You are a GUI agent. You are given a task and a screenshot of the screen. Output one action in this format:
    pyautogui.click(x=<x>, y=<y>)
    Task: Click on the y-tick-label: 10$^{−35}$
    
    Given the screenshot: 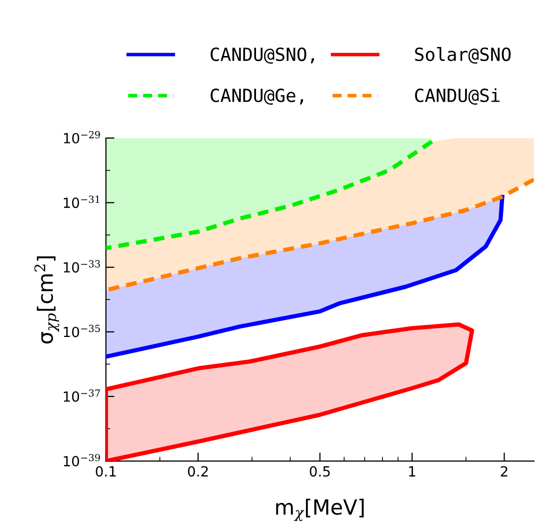 What is the action you would take?
    pyautogui.click(x=82, y=331)
    